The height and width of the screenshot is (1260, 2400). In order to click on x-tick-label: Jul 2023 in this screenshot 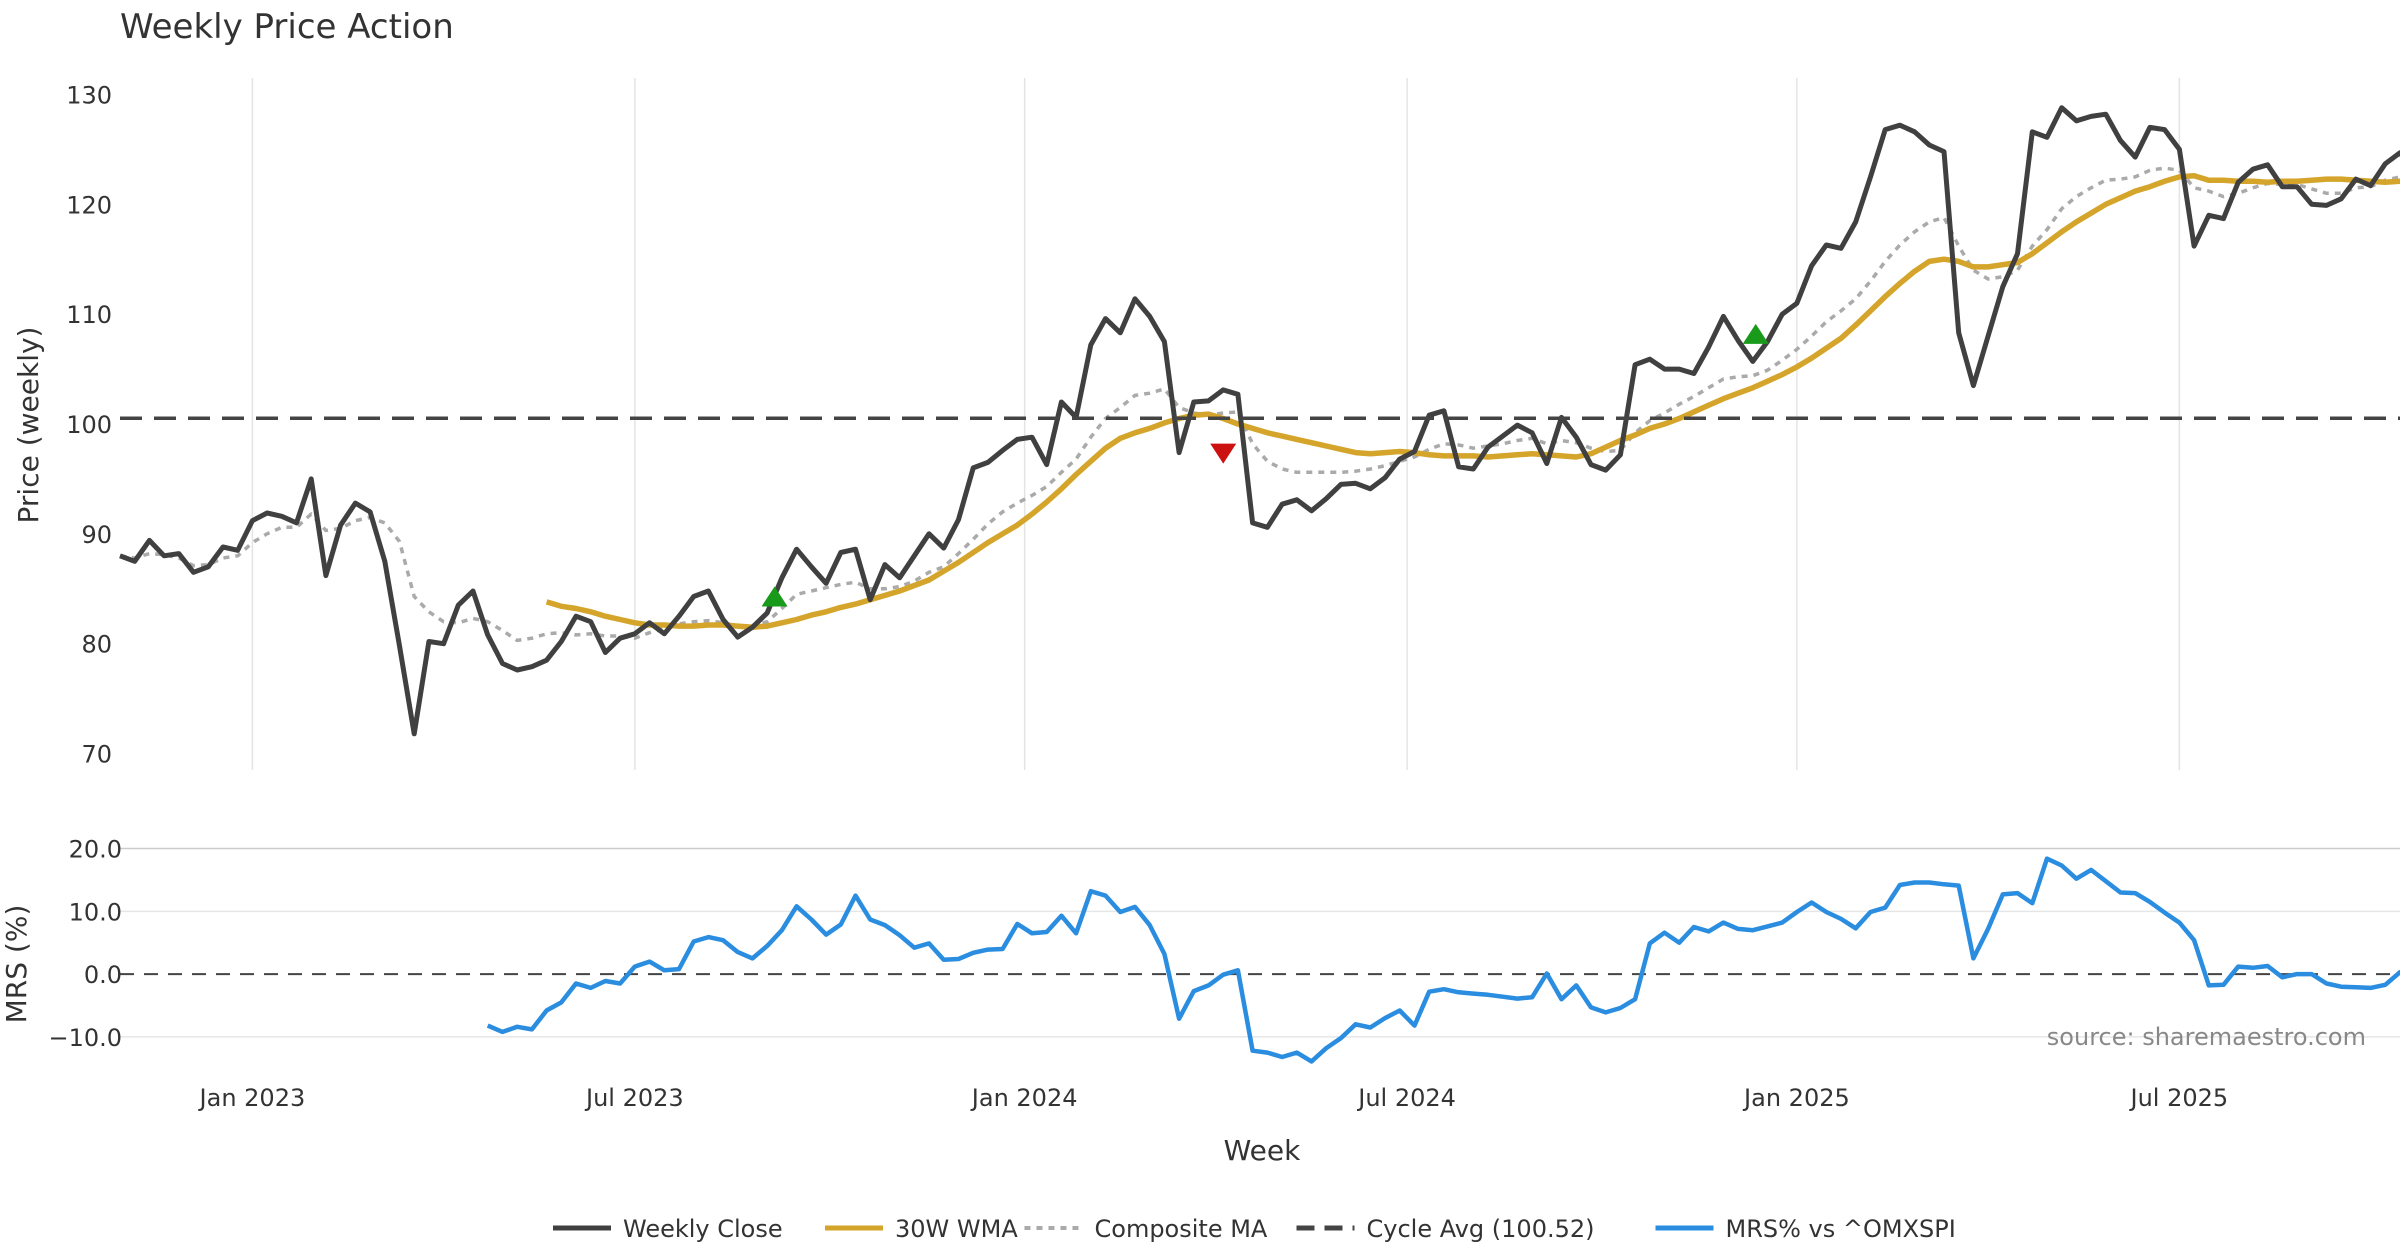, I will do `click(634, 1098)`.